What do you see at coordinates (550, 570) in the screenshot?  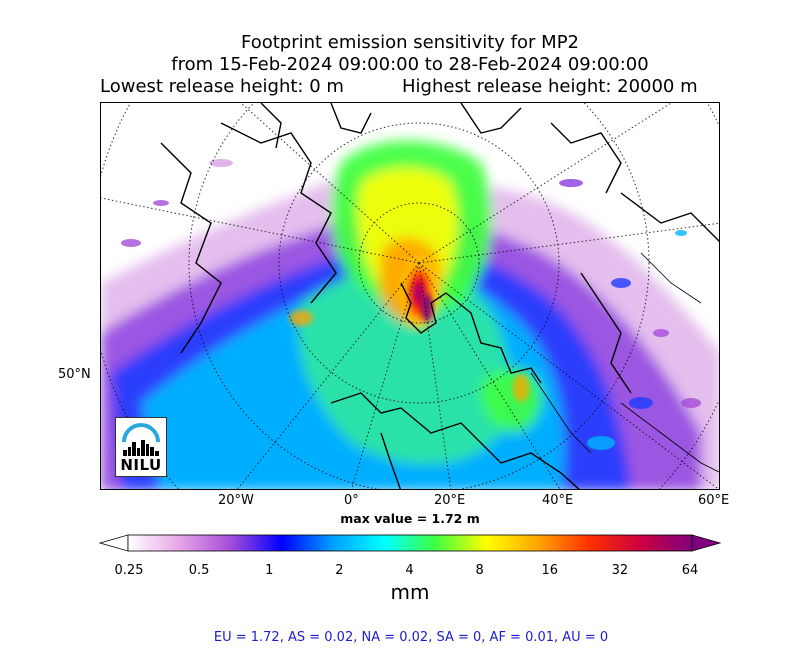 I see `colorbar-tick-label: 16` at bounding box center [550, 570].